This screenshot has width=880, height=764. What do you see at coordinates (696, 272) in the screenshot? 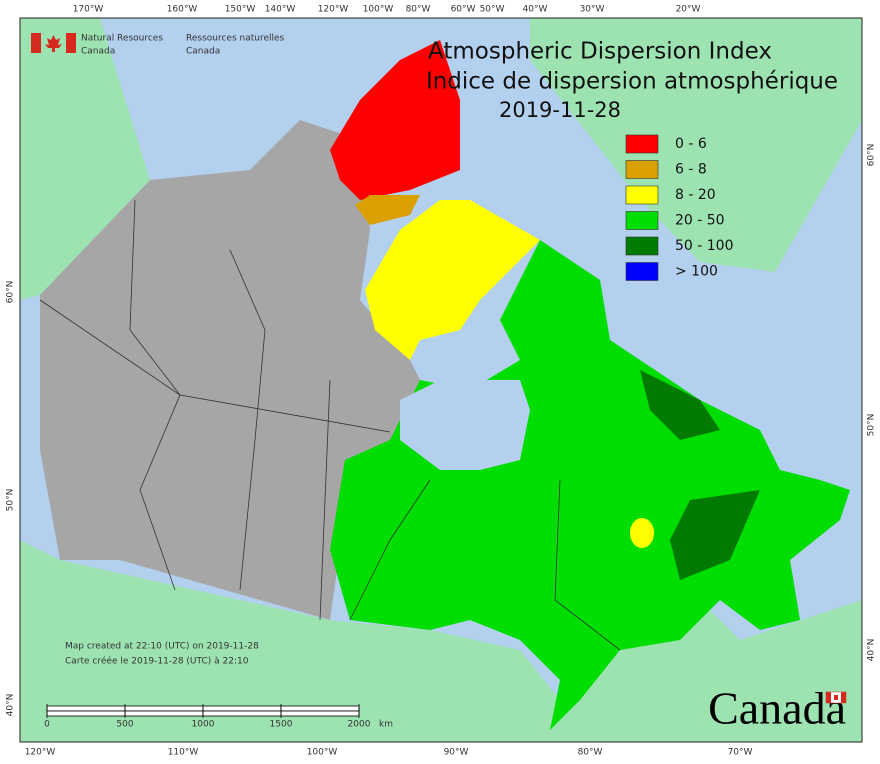
I see `legend-label: > 100` at bounding box center [696, 272].